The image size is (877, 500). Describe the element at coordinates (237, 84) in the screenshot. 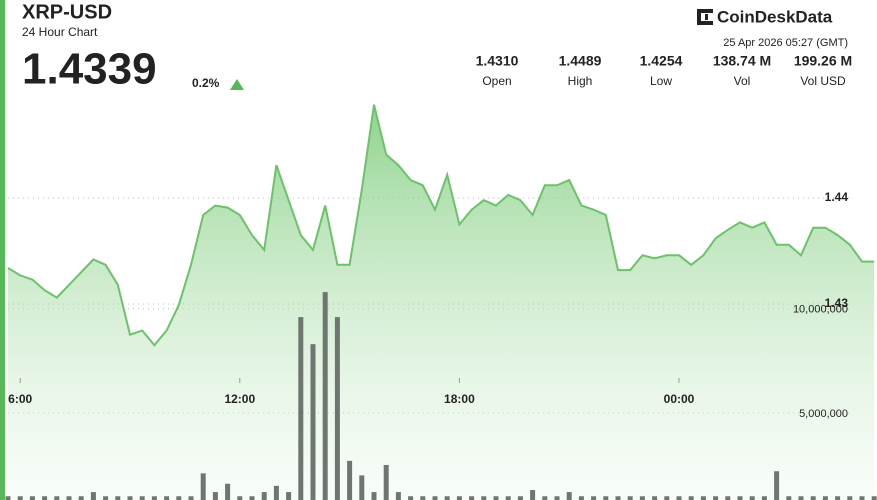

I see `up-arrow` at that location.